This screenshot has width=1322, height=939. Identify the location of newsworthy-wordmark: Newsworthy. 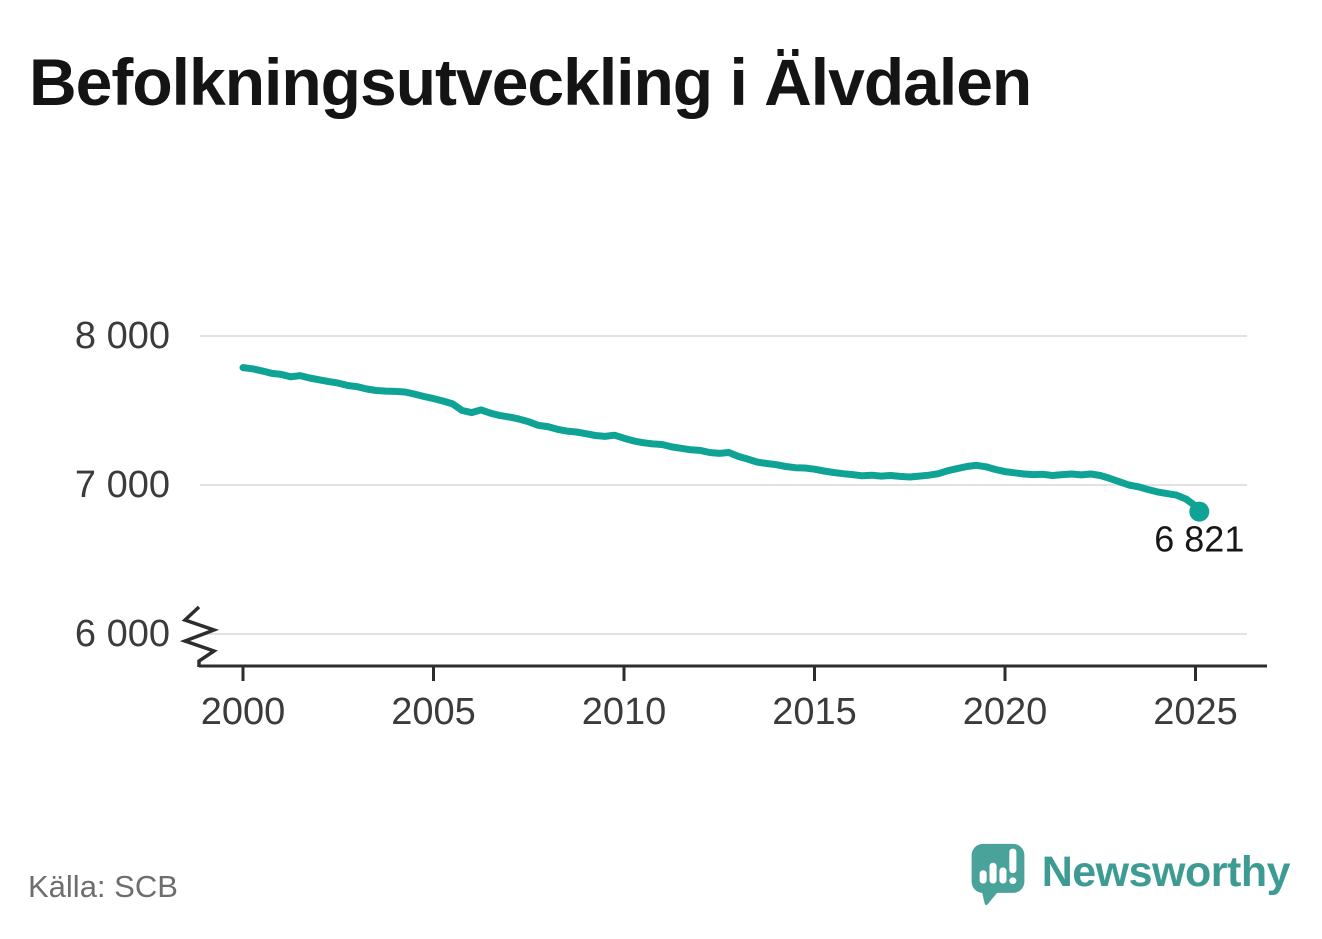
(1166, 871).